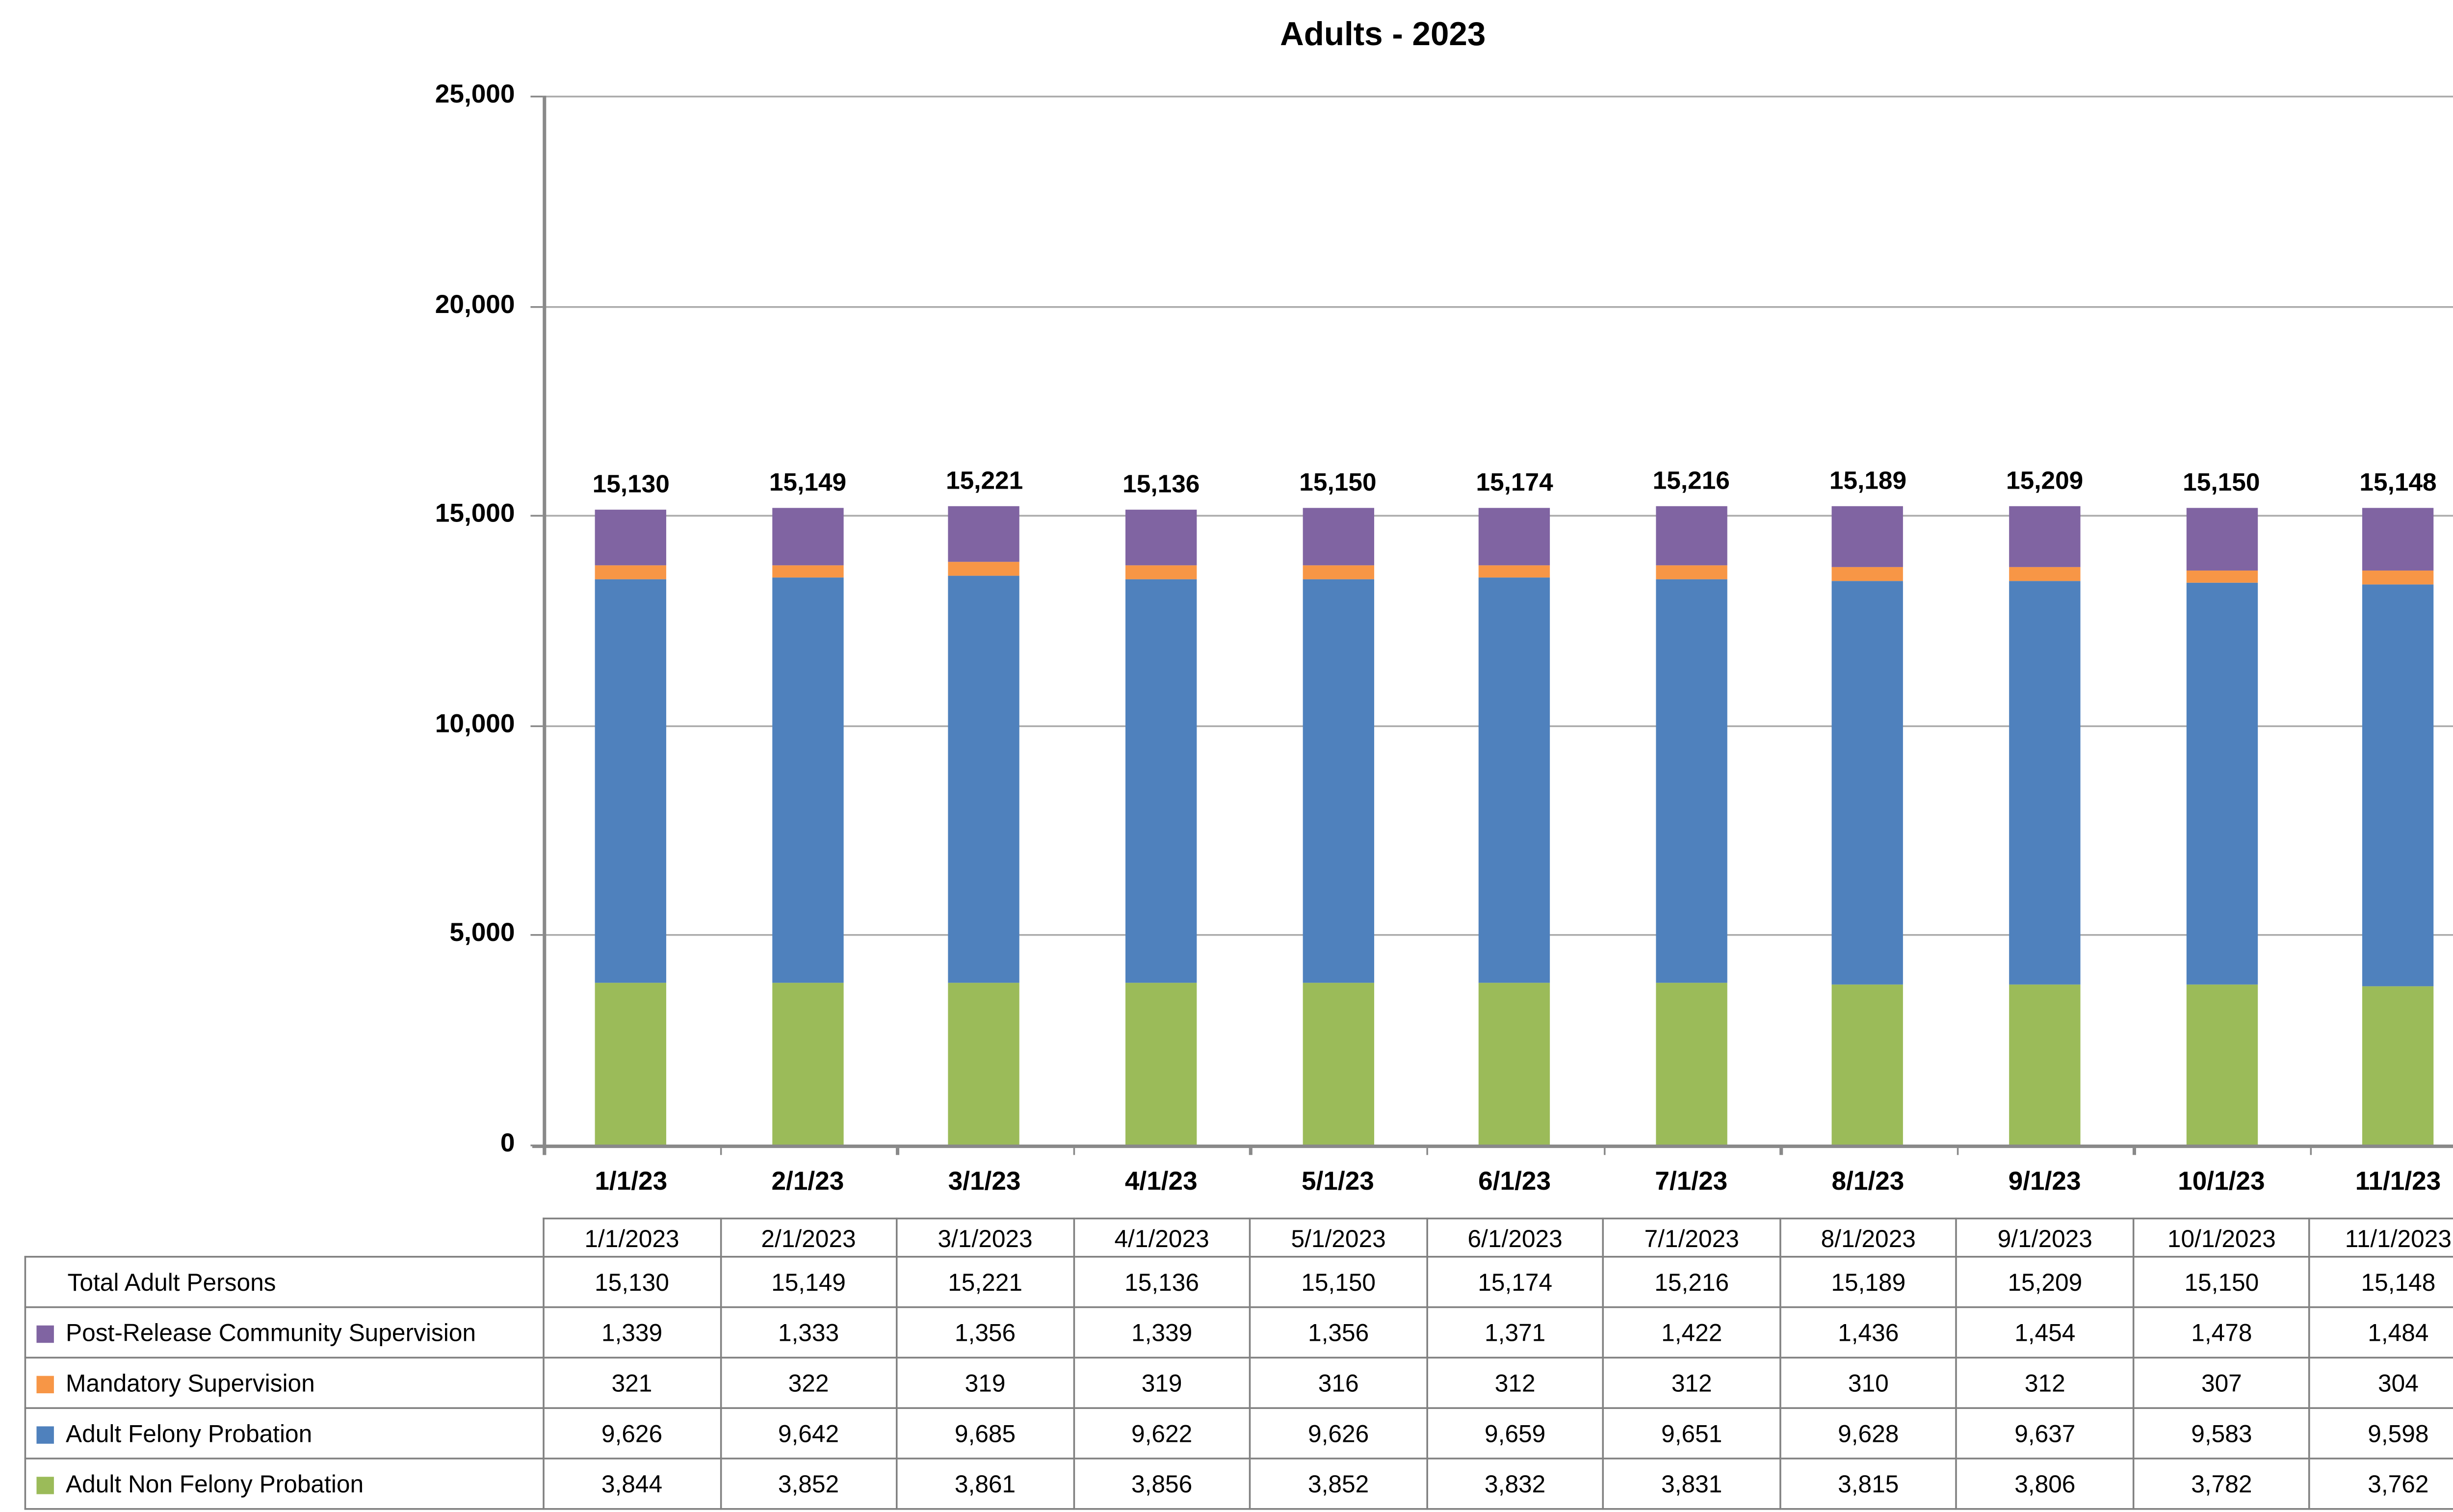  What do you see at coordinates (984, 481) in the screenshot?
I see `bar-total-label-3-1-23: 15,221` at bounding box center [984, 481].